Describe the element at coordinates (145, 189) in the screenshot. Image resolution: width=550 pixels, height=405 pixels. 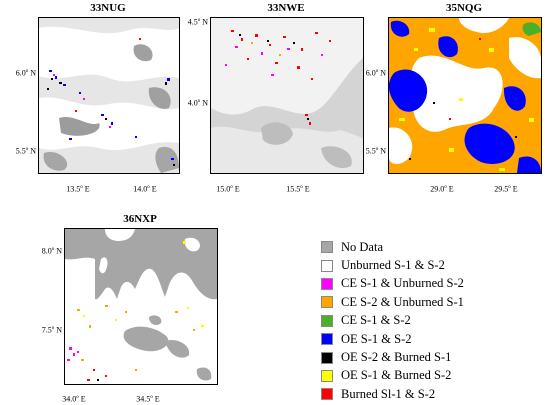
I see `lon-label: 14.0o E` at that location.